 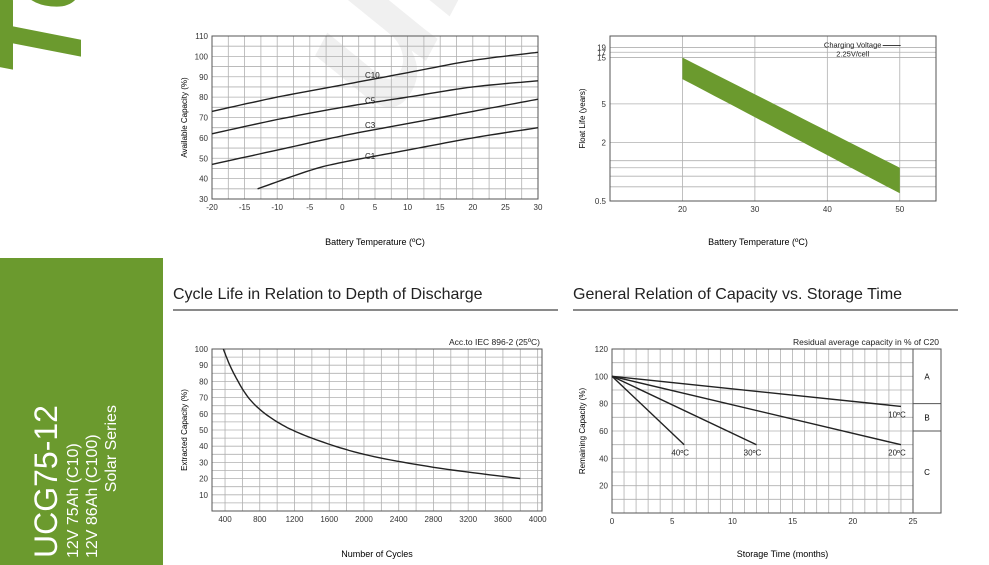 I want to click on x-tick-label: 40, so click(x=827, y=209).